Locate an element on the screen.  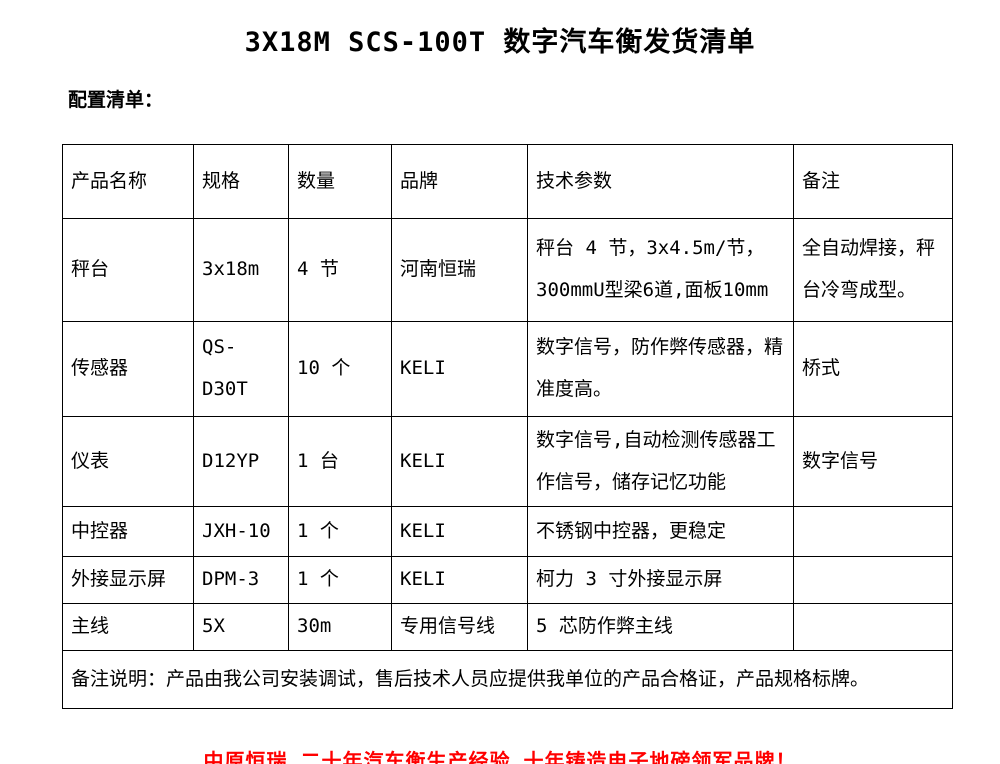
table-row: 中控器 JXH-10 1 个 KELI 不锈钢中控器，更稳定 is located at coordinates (507, 531).